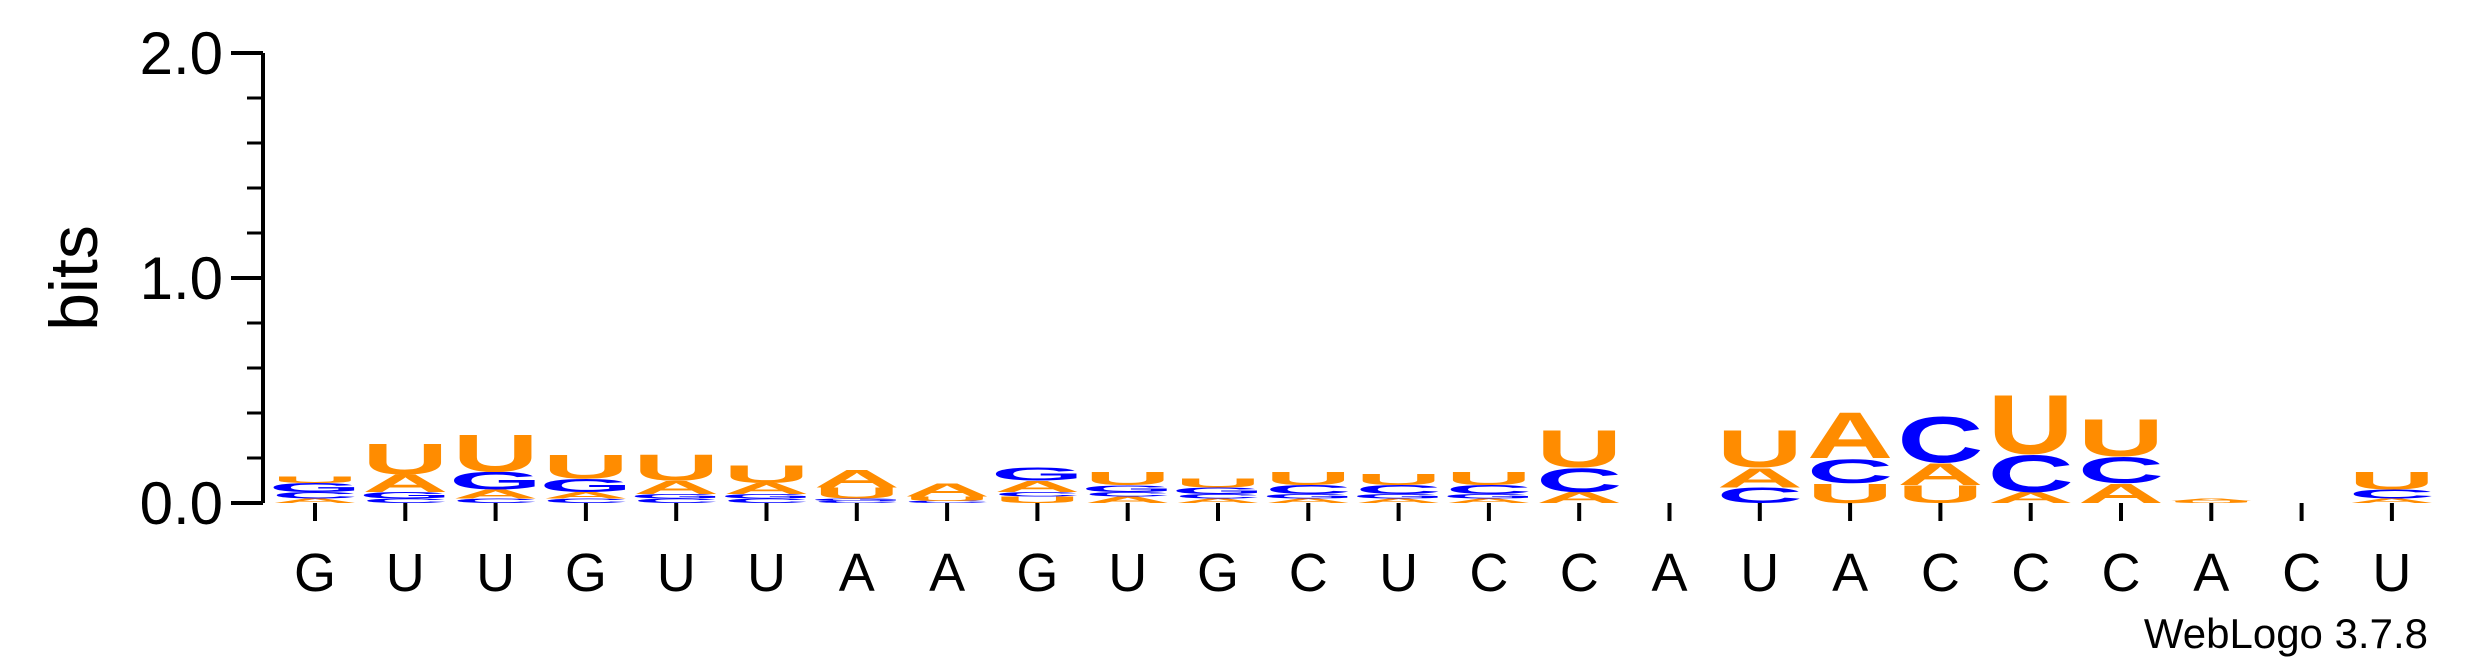 This screenshot has width=2475, height=667. What do you see at coordinates (181, 503) in the screenshot?
I see `y-tick-label: 0.0` at bounding box center [181, 503].